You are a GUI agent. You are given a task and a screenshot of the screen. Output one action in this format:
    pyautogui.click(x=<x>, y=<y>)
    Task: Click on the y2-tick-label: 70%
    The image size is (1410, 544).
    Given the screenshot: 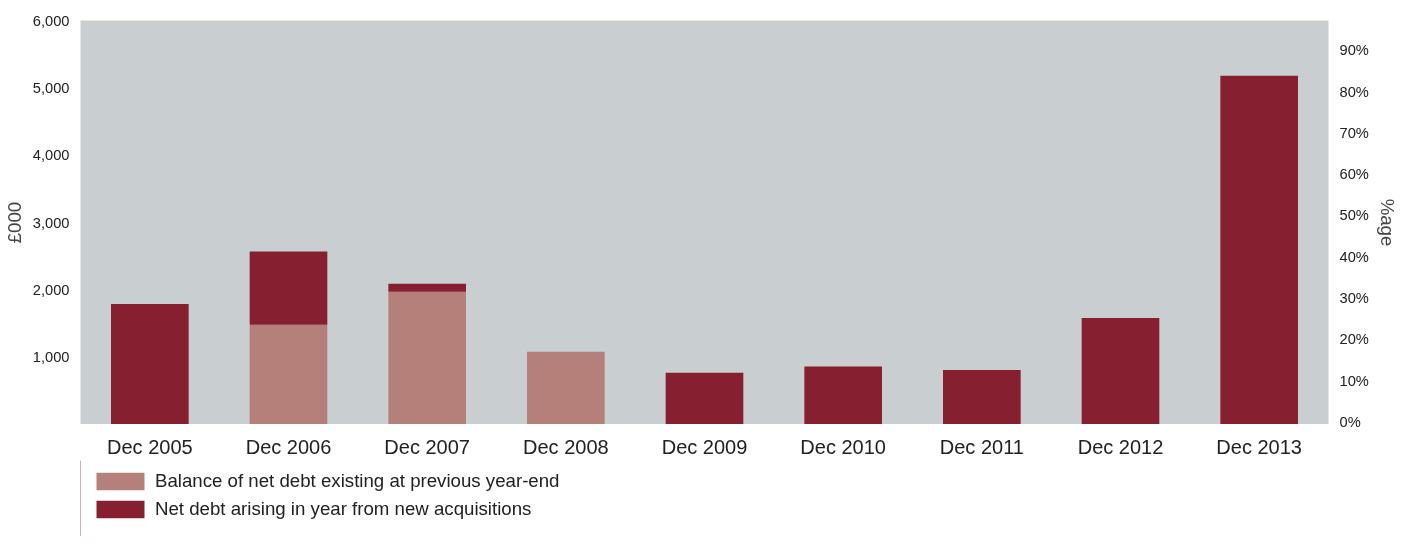 What is the action you would take?
    pyautogui.click(x=1354, y=132)
    